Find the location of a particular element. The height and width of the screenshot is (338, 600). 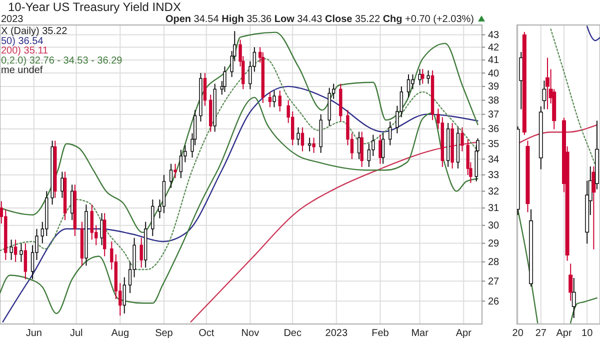

y-tick-label: 34 is located at coordinates (494, 160).